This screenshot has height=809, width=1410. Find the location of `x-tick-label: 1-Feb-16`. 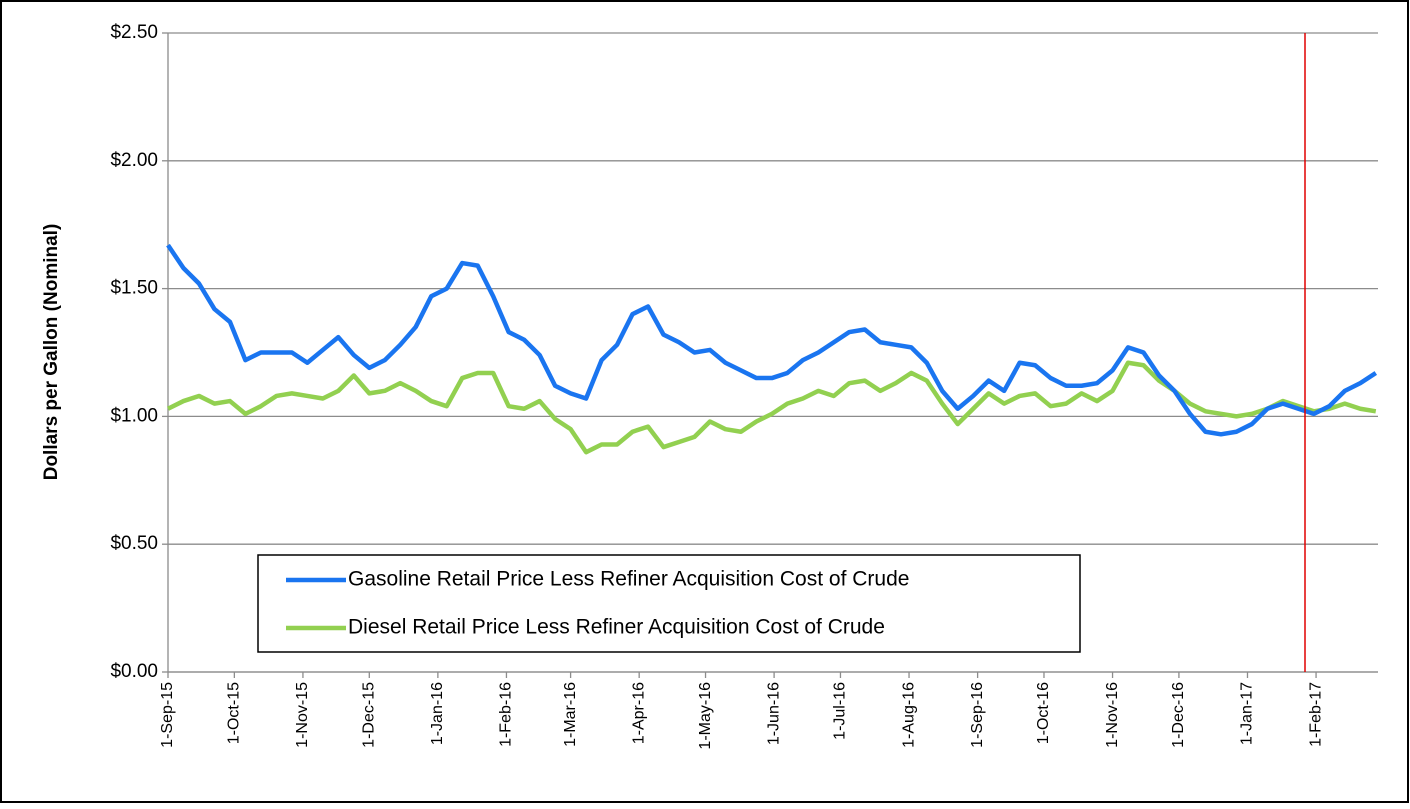

x-tick-label: 1-Feb-16 is located at coordinates (506, 714).